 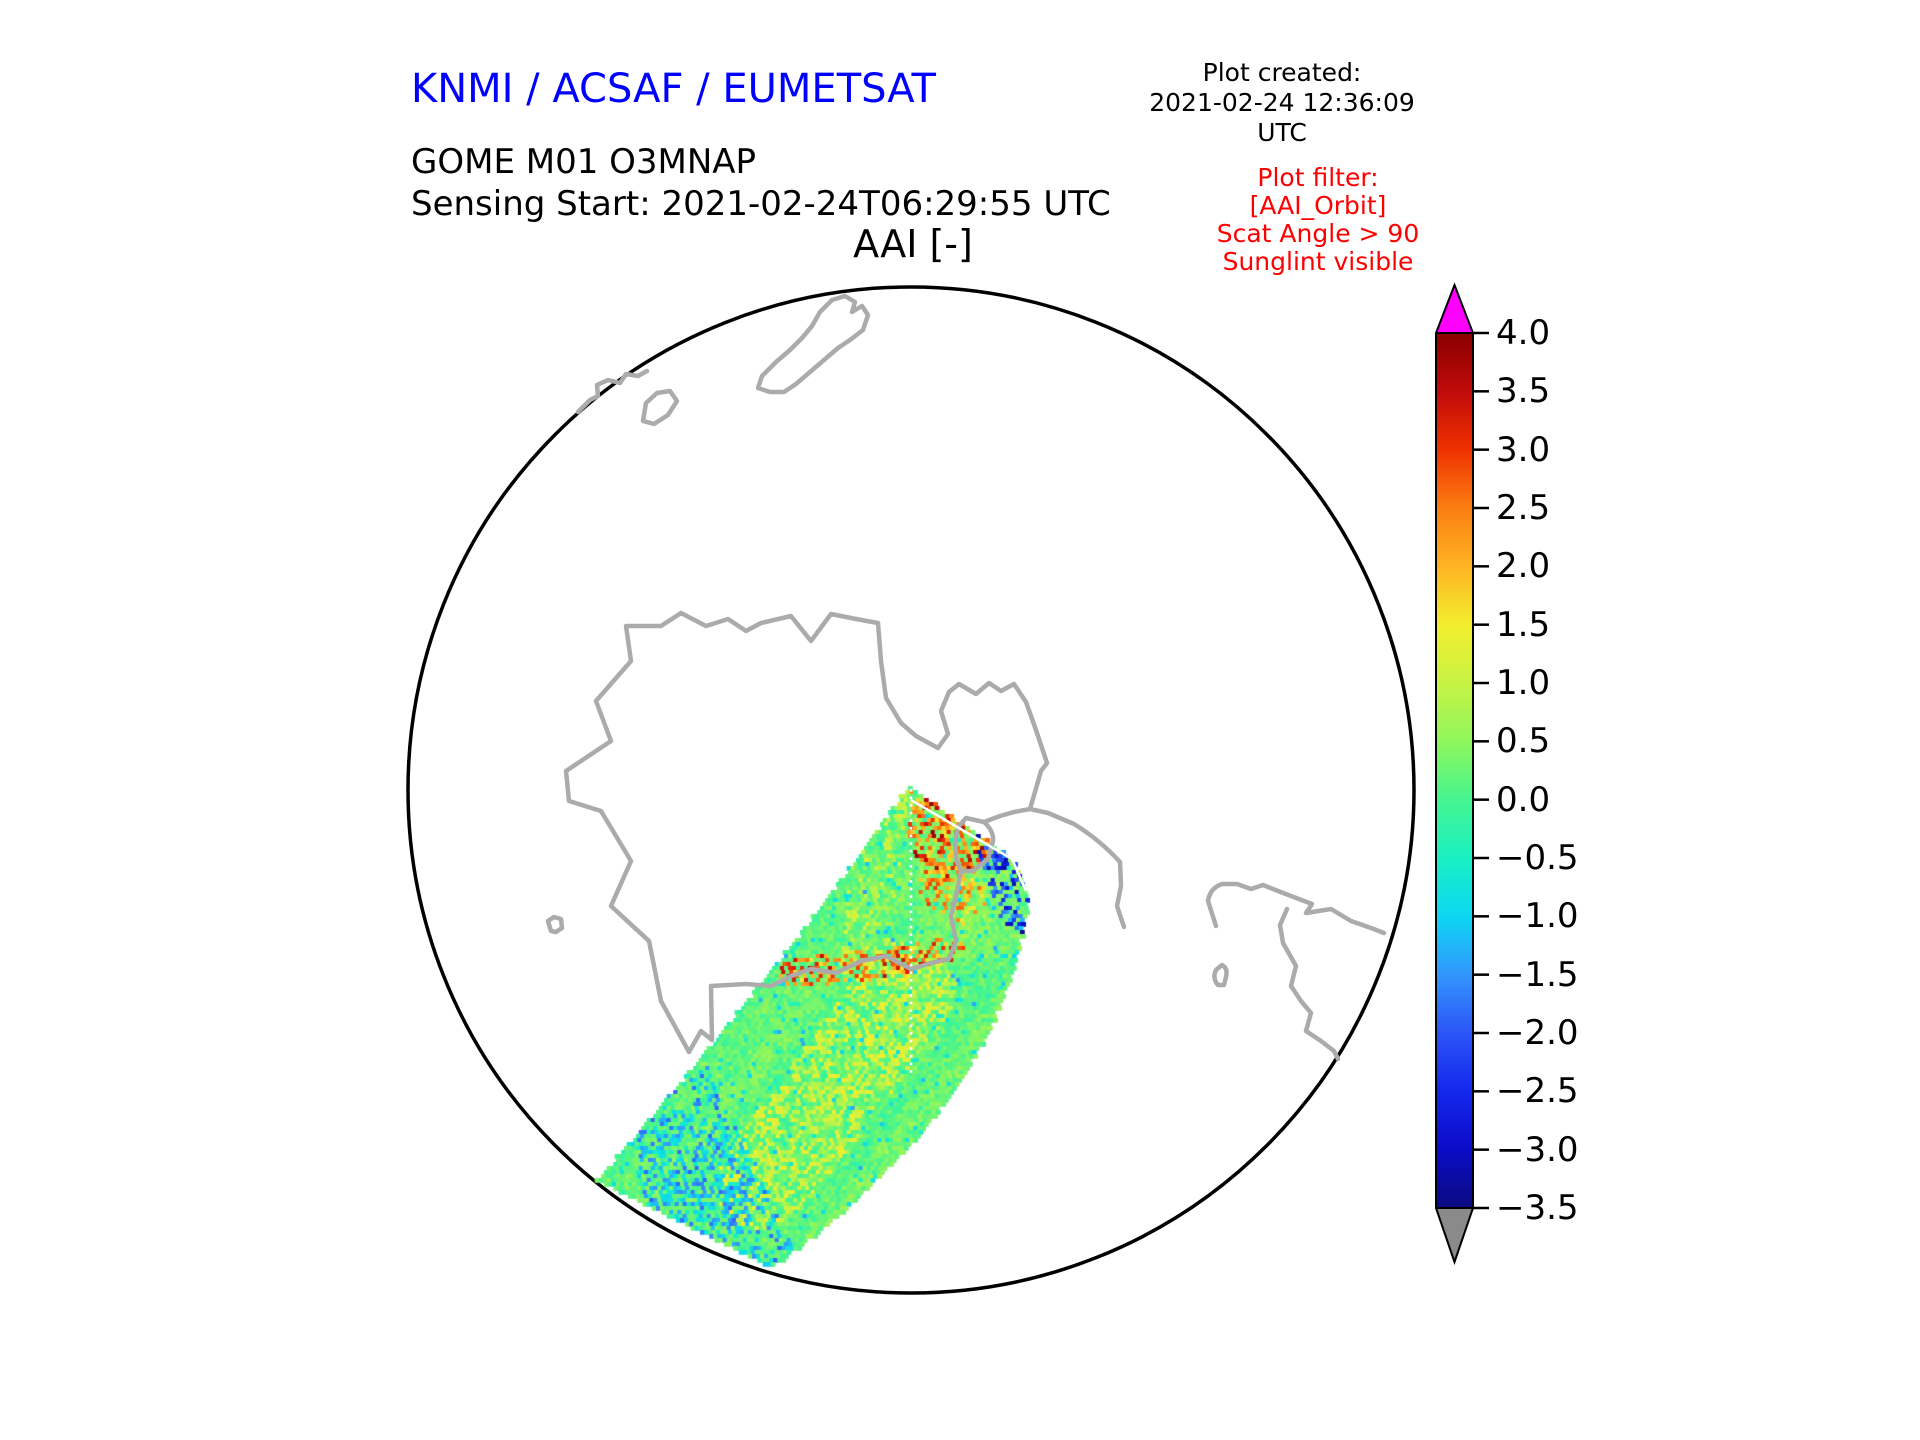 I want to click on colorbar-tick-label: −0.5, so click(x=1537, y=858).